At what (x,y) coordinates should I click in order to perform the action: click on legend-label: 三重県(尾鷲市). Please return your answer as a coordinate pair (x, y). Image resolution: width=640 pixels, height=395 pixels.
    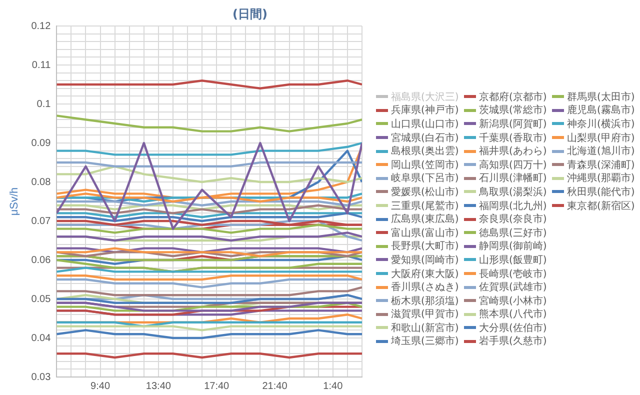
    Looking at the image, I should click on (425, 206).